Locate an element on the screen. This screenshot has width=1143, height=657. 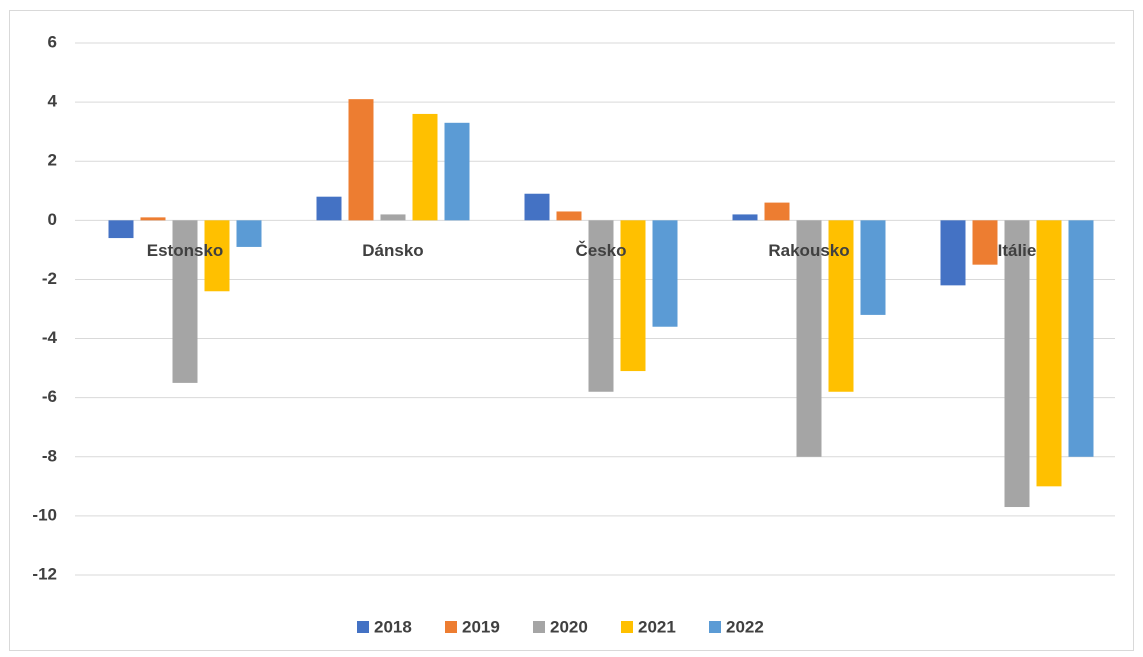
legend-label: 2019 is located at coordinates (481, 626).